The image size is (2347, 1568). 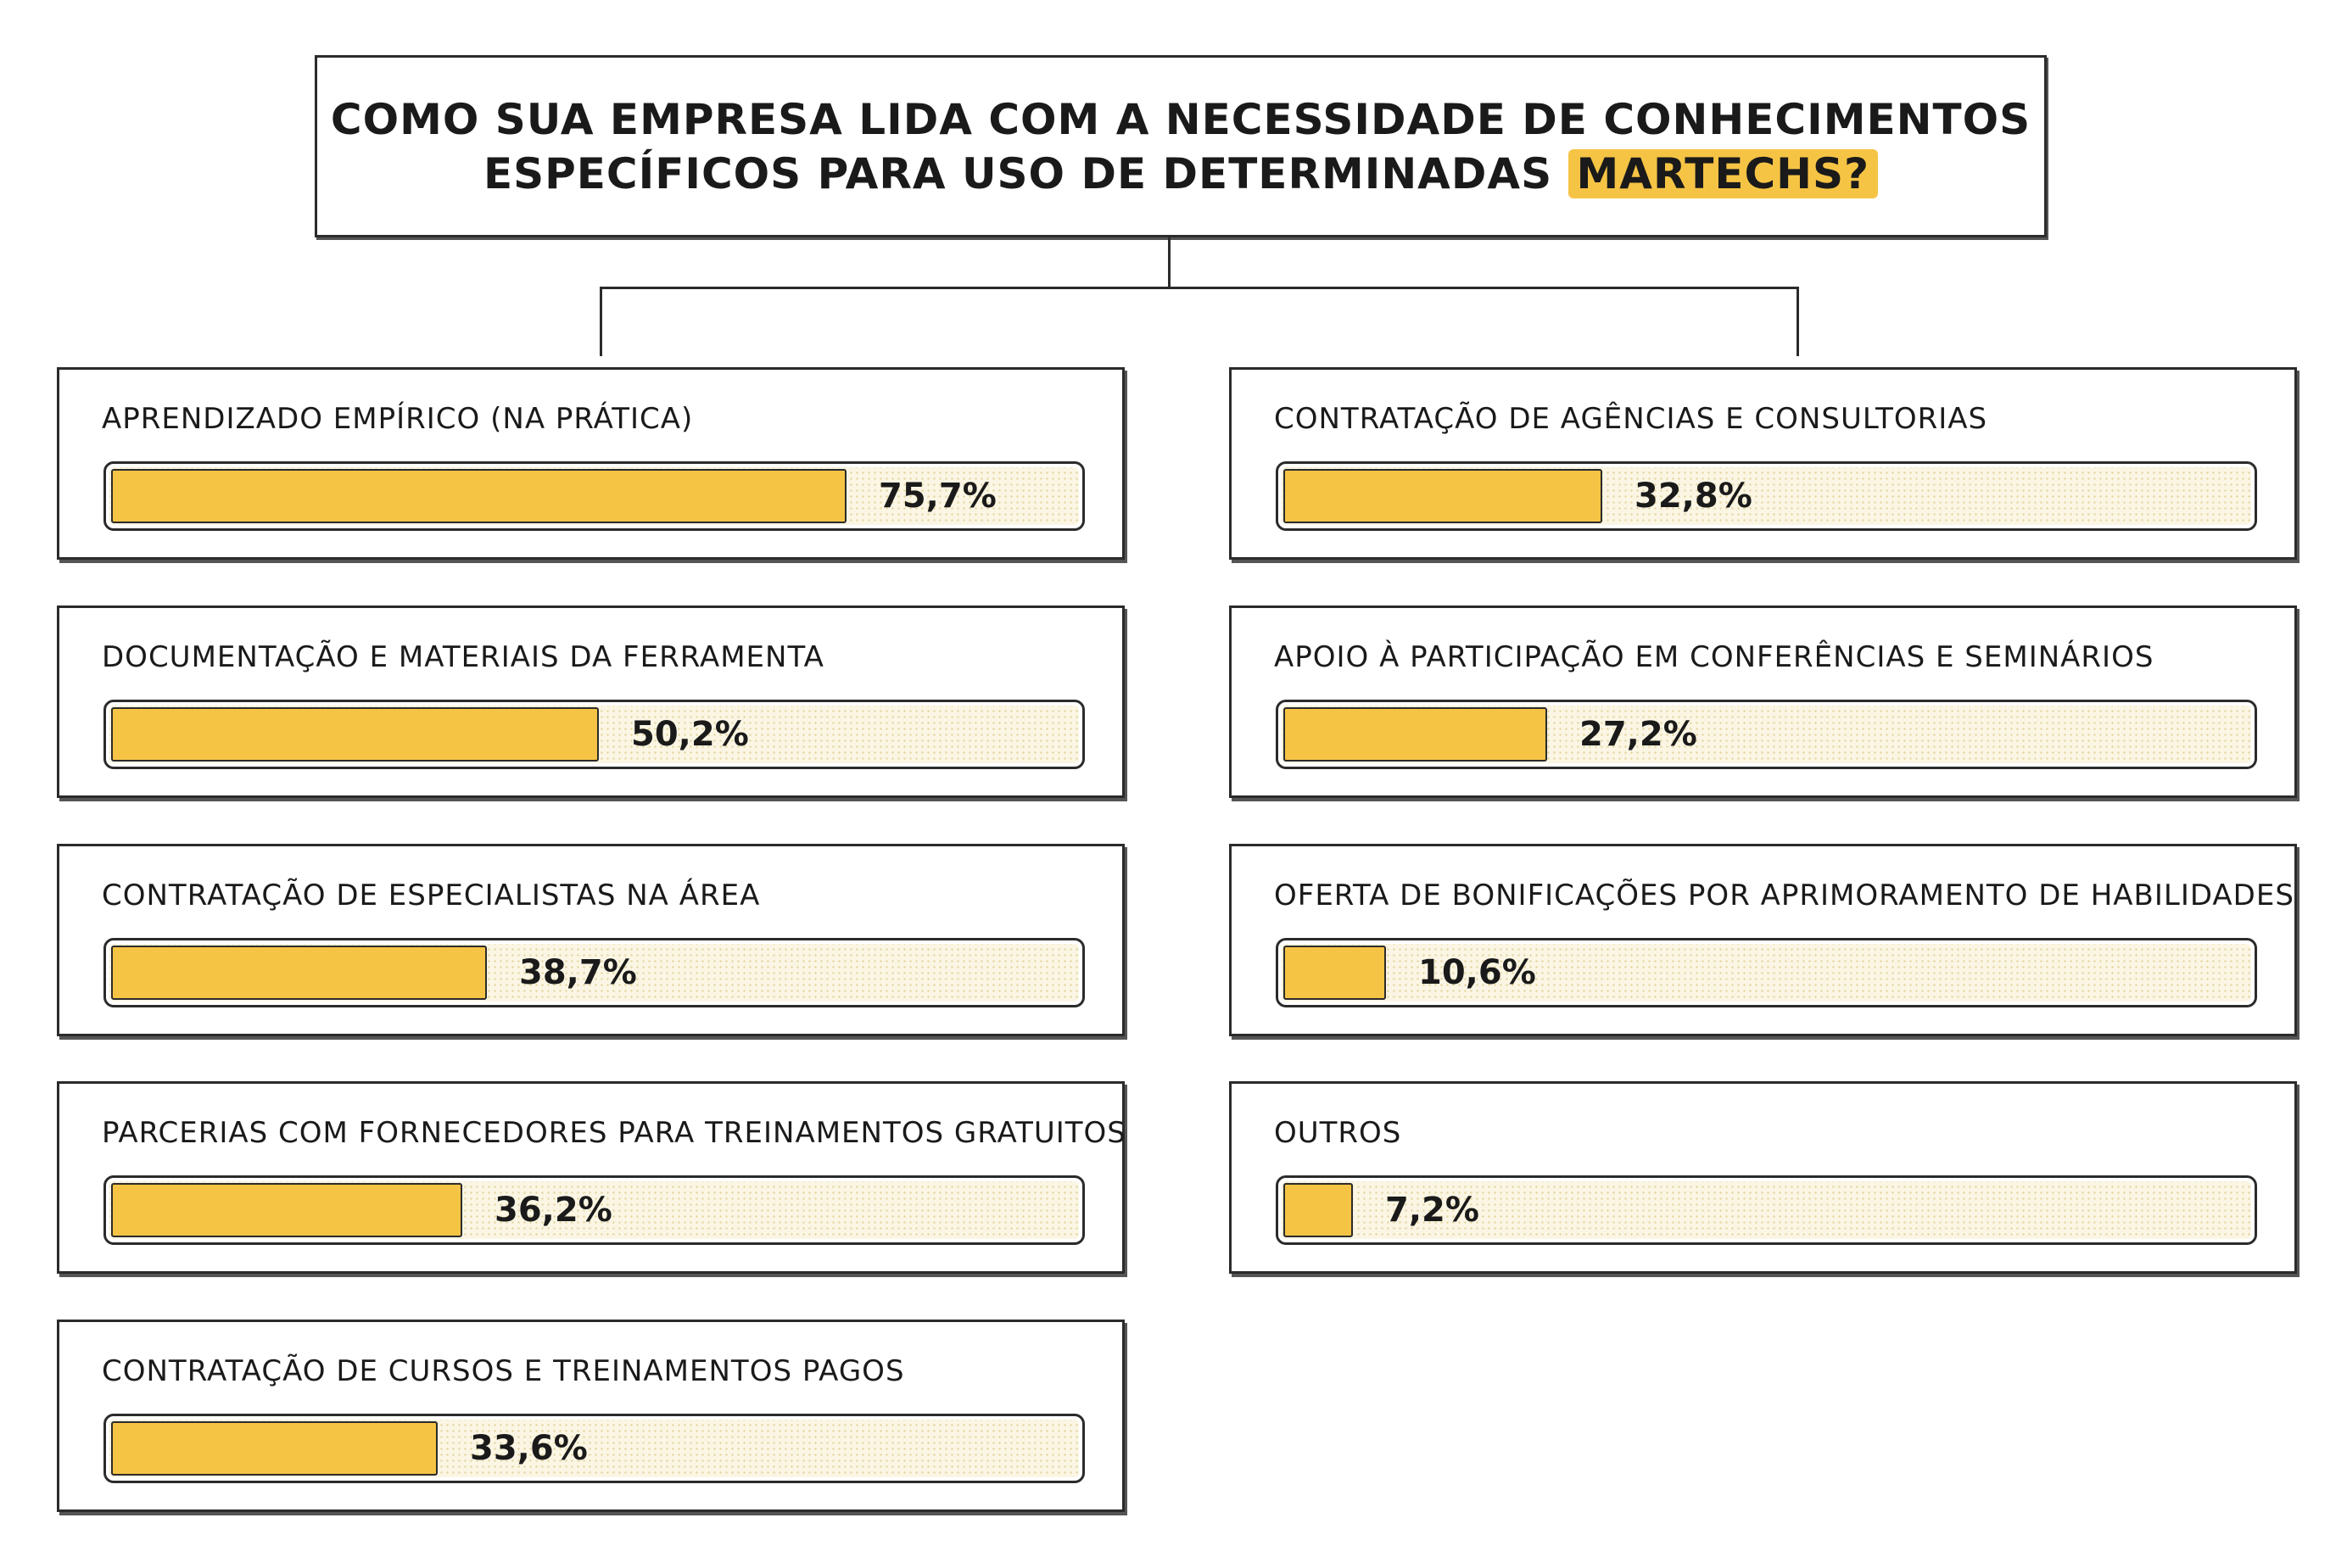 What do you see at coordinates (1018, 173) in the screenshot?
I see `chart-title-line-2-text: ESPECÍFICOS PARA USO DE DETERMINADAS` at bounding box center [1018, 173].